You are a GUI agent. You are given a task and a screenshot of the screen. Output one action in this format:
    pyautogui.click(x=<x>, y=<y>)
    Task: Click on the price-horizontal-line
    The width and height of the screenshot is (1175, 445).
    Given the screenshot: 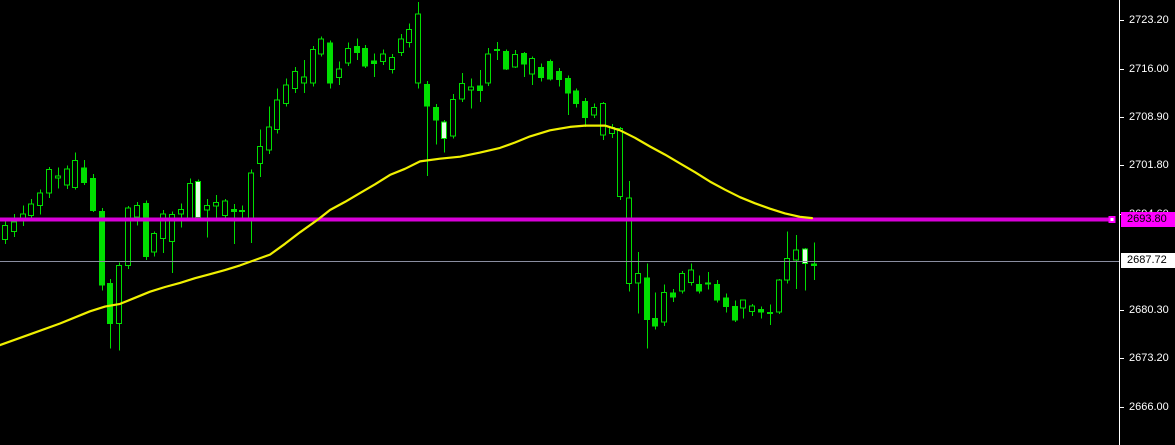 What is the action you would take?
    pyautogui.click(x=554, y=219)
    